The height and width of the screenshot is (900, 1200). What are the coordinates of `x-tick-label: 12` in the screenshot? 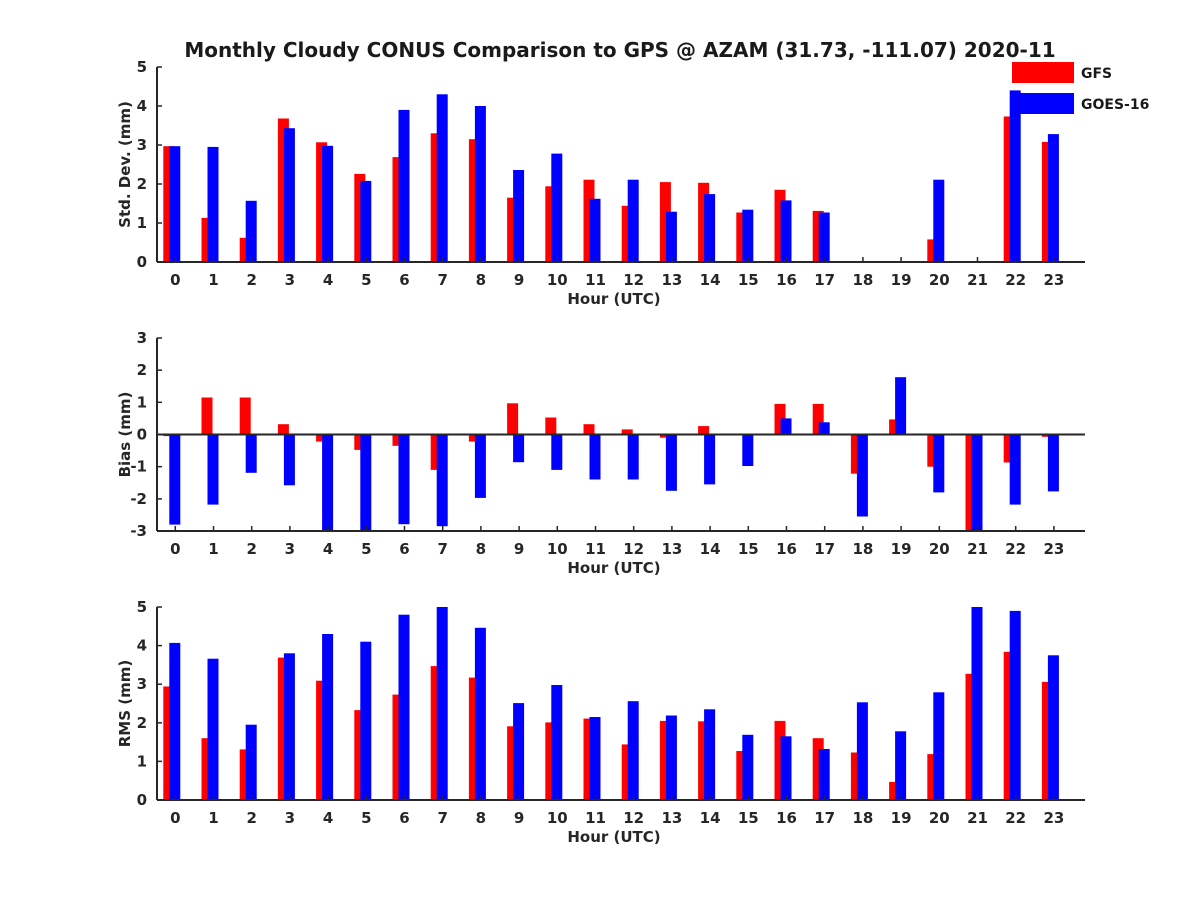 It's located at (633, 280).